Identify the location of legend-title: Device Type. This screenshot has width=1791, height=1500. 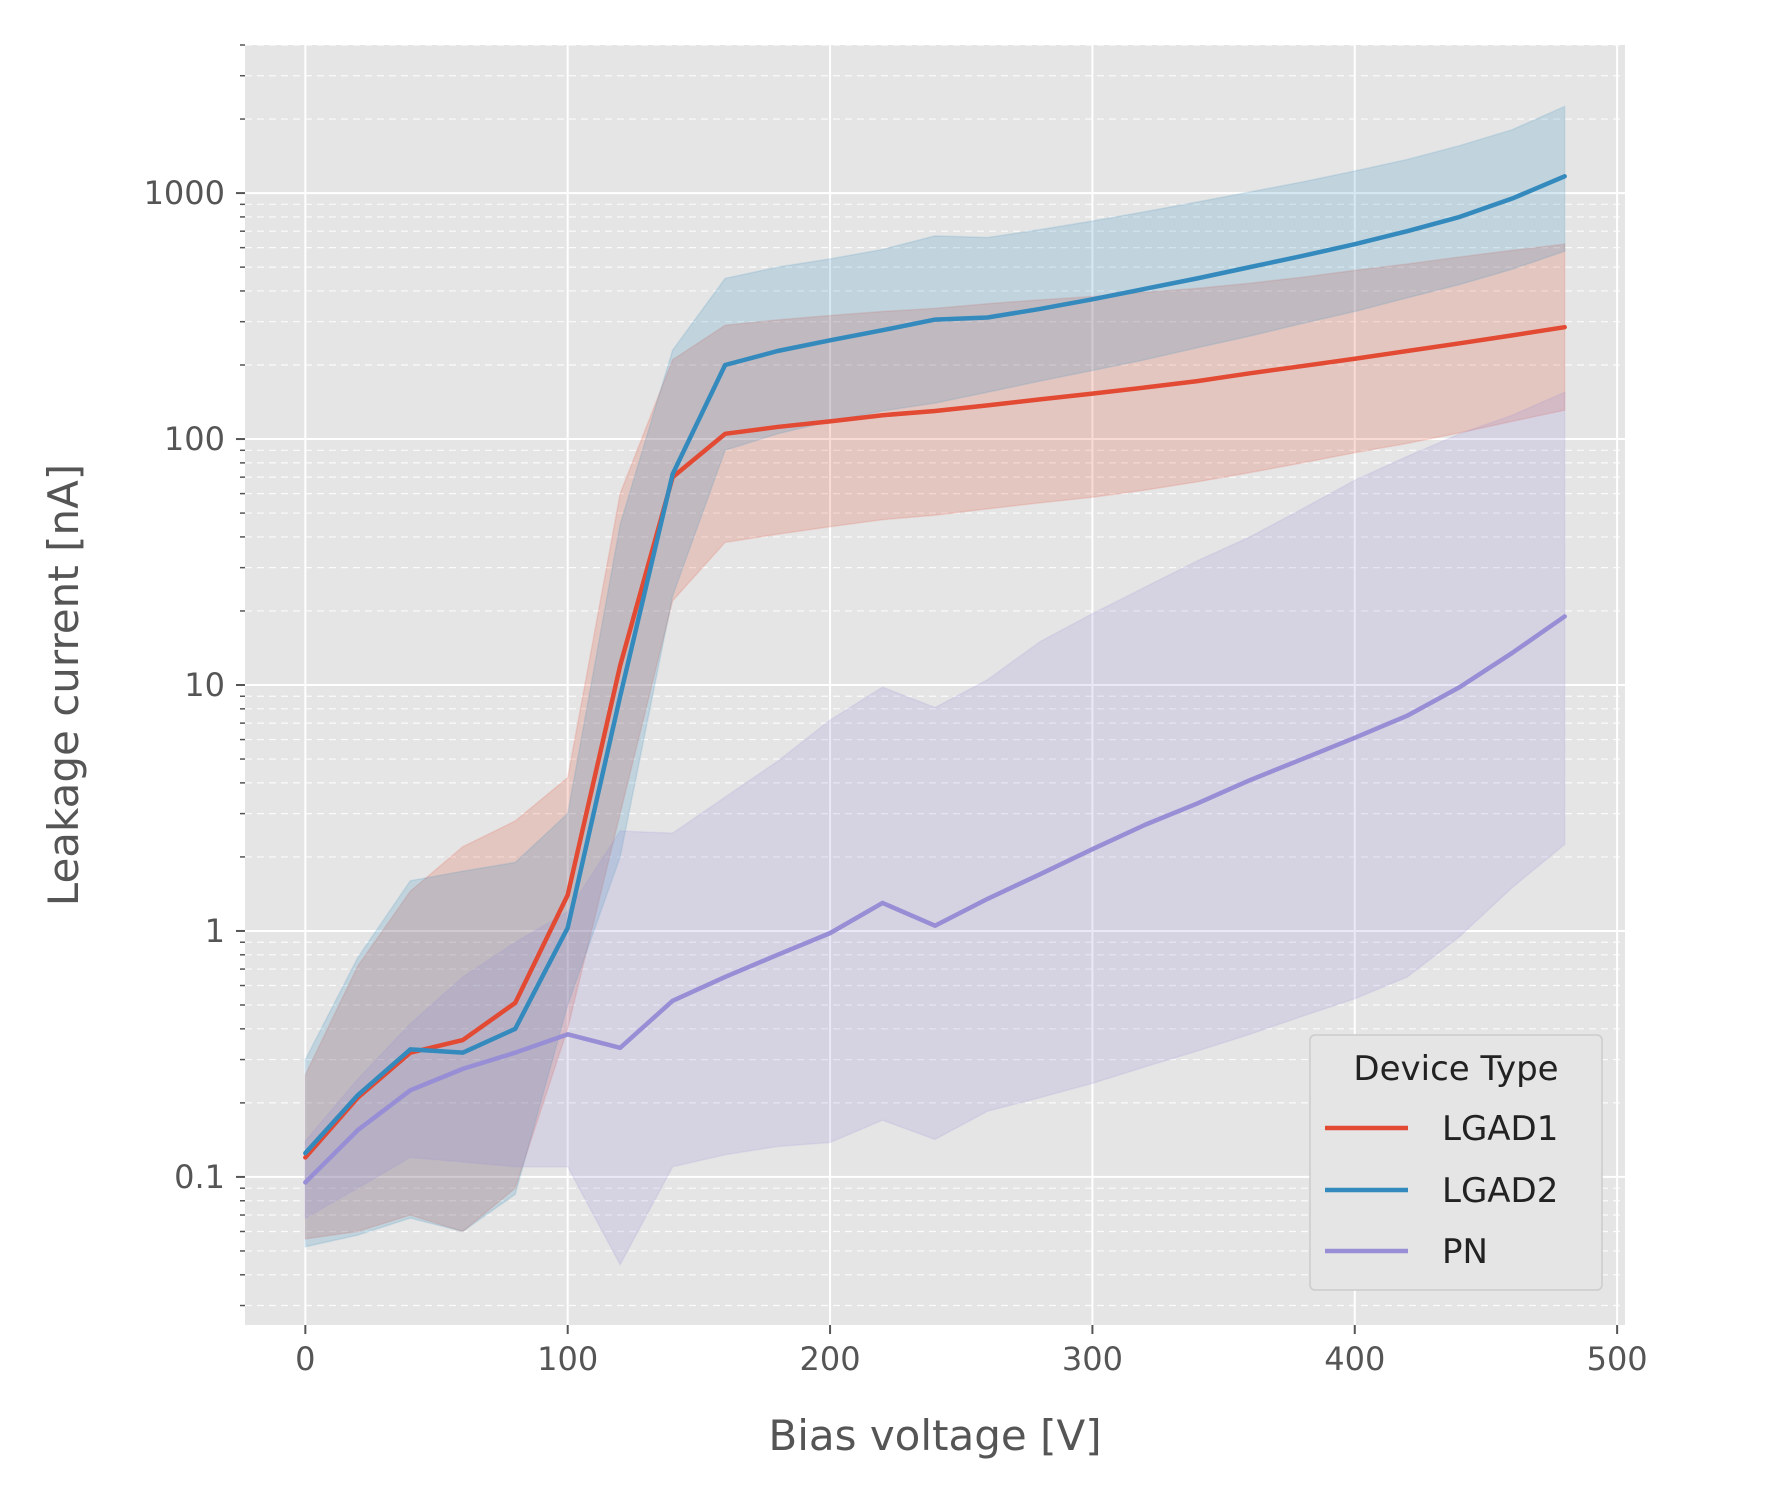
(1455, 1069).